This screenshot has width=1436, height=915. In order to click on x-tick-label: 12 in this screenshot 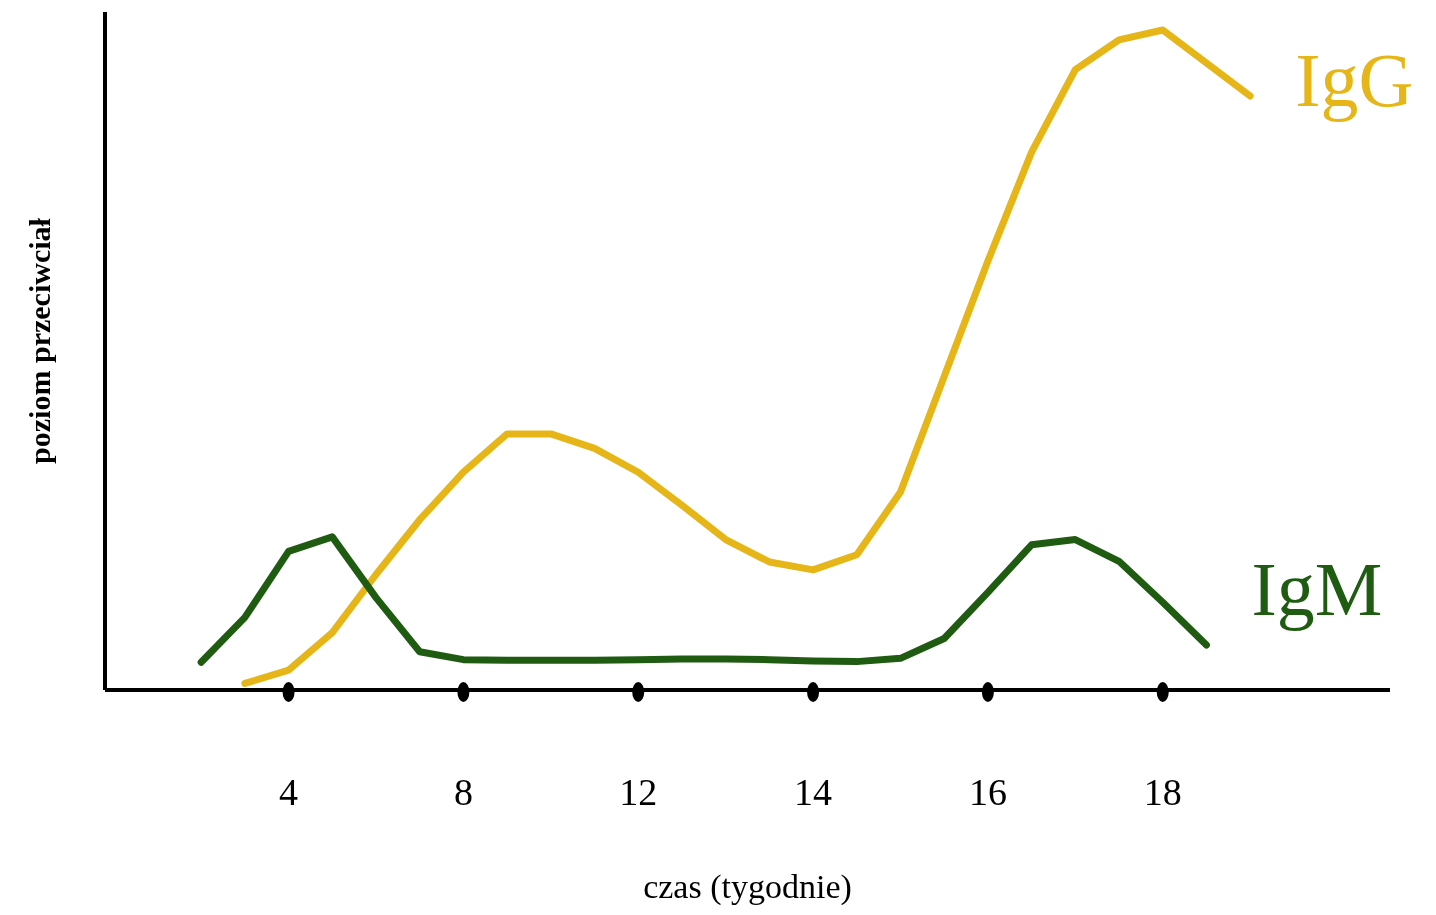, I will do `click(638, 792)`.